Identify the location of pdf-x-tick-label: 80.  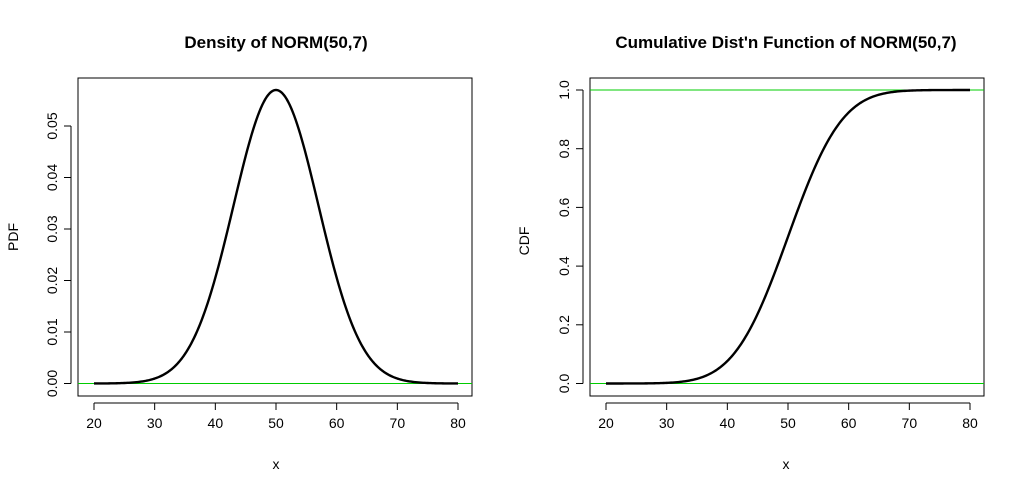
(458, 423).